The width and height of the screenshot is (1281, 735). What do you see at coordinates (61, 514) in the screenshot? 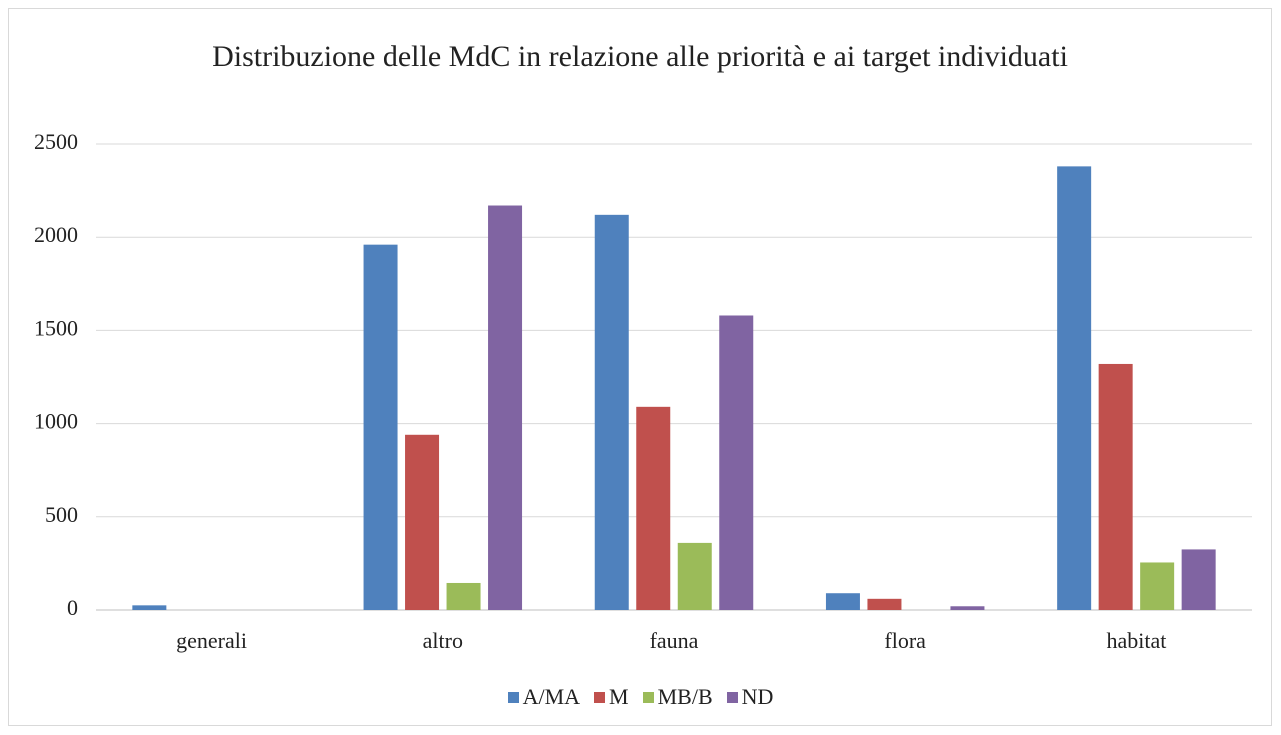
I see `y-tick-label: 500` at bounding box center [61, 514].